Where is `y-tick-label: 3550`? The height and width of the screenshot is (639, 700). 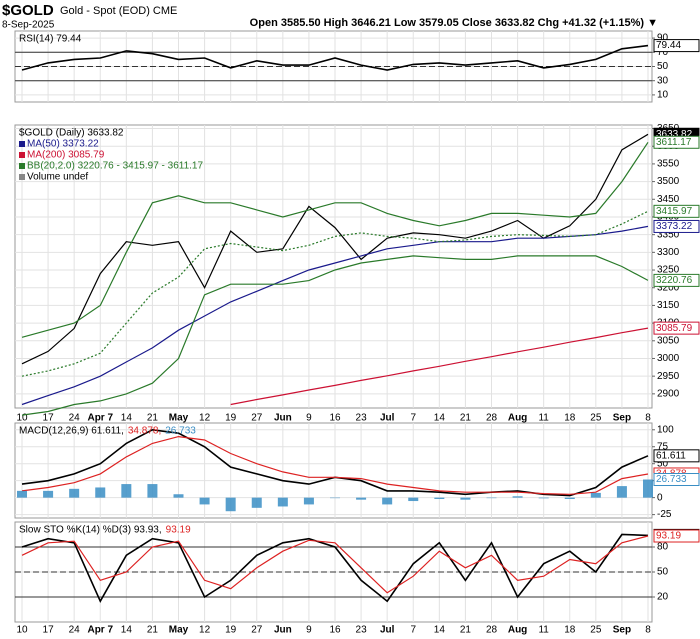 y-tick-label: 3550 is located at coordinates (668, 164).